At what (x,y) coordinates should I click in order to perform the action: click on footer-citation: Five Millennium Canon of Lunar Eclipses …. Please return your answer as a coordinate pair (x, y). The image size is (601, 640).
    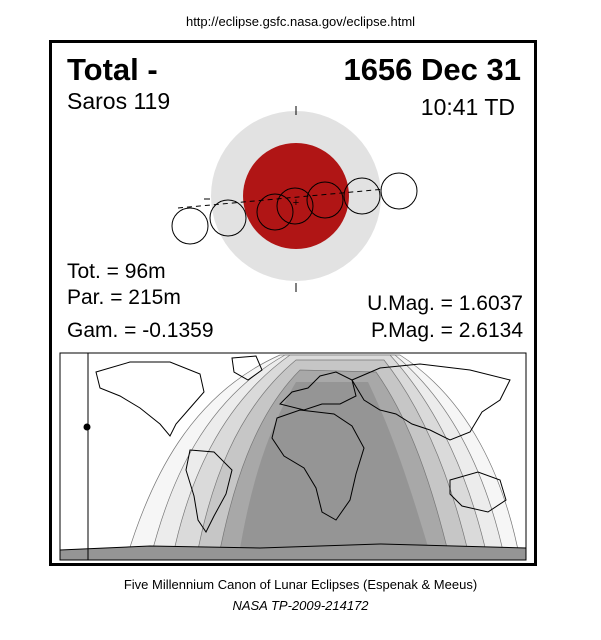
    Looking at the image, I should click on (300, 584).